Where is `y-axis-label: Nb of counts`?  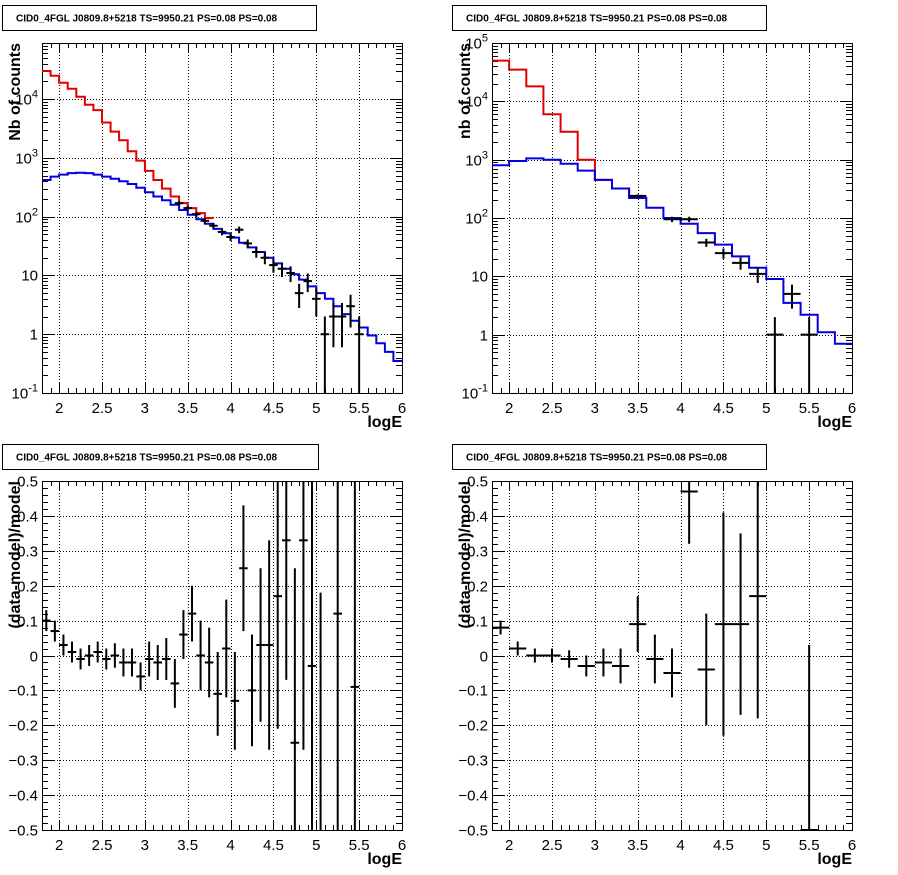
y-axis-label: Nb of counts is located at coordinates (15, 92).